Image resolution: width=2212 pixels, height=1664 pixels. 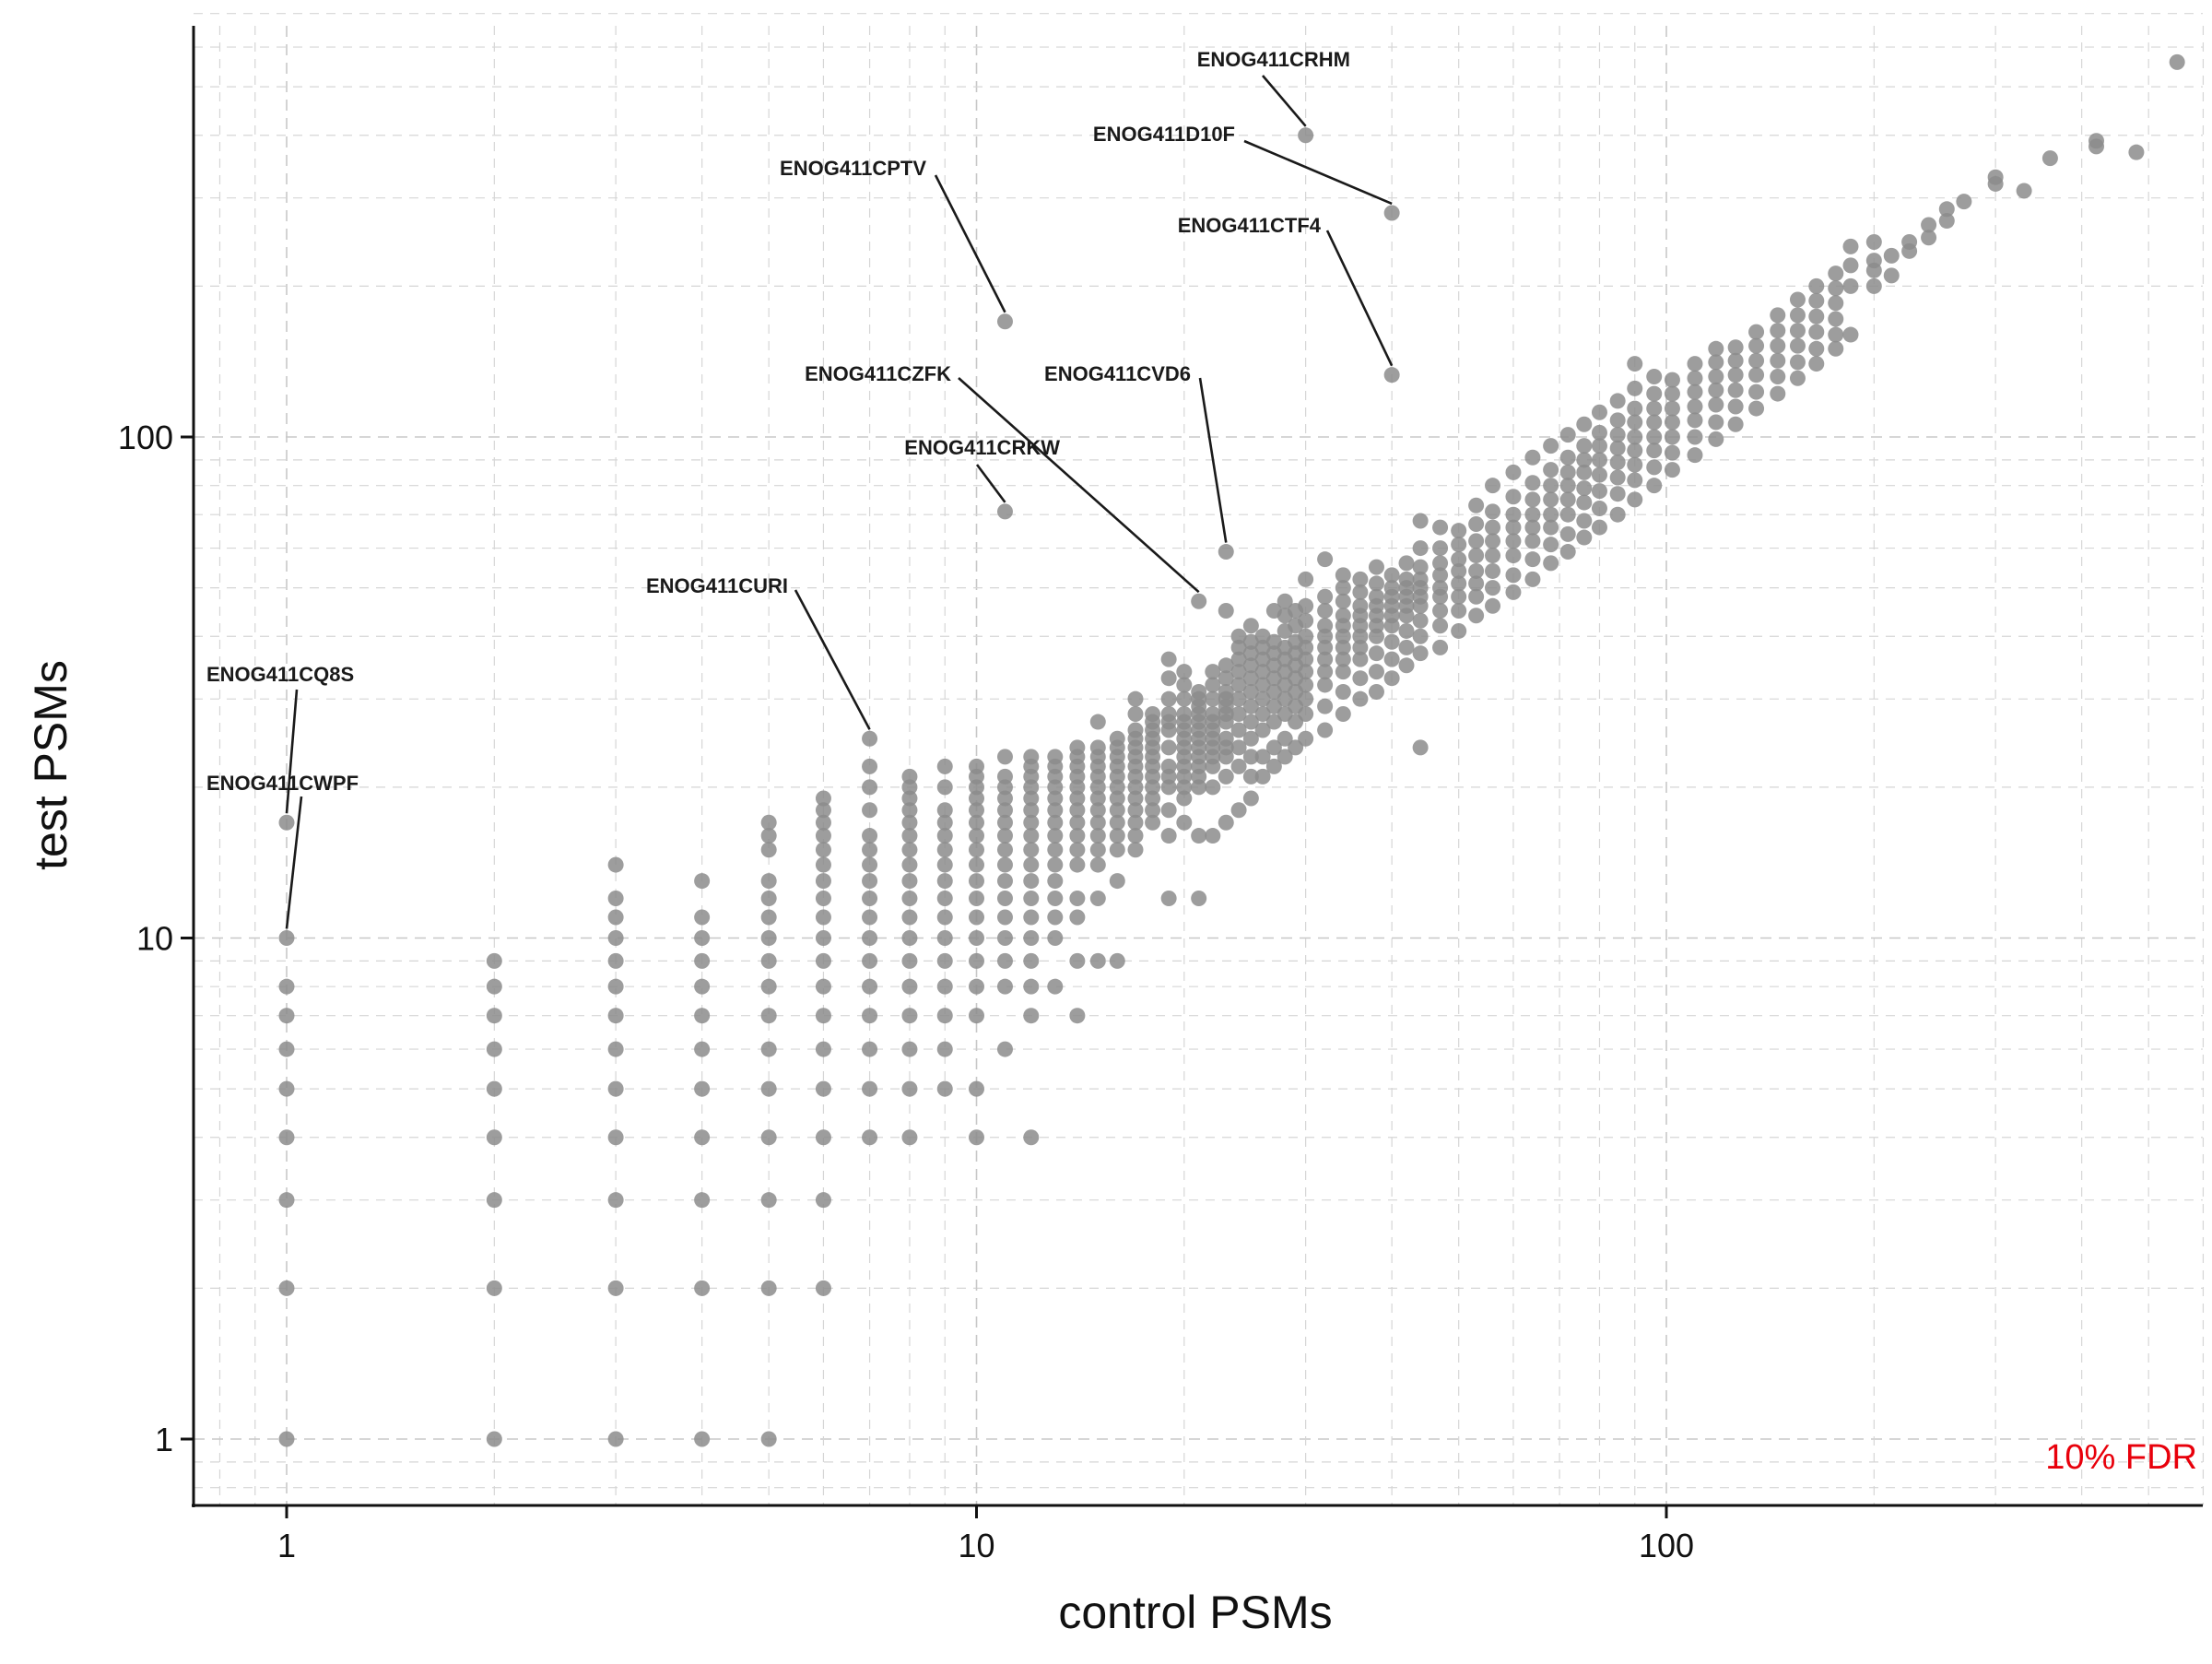 What do you see at coordinates (286, 1545) in the screenshot?
I see `x-tick-label: 1` at bounding box center [286, 1545].